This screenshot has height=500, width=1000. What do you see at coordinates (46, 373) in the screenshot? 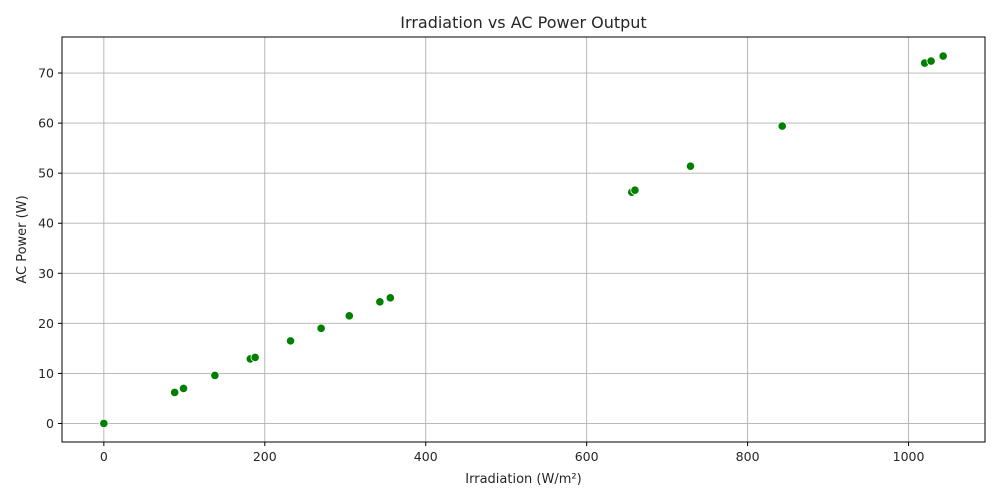
I see `y-tick-label: 10` at bounding box center [46, 373].